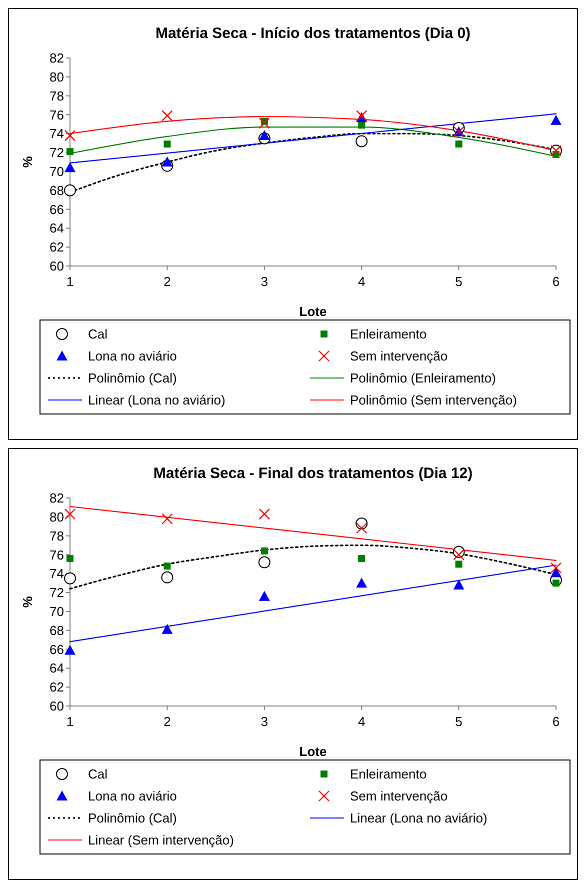 The width and height of the screenshot is (588, 890). What do you see at coordinates (313, 473) in the screenshot?
I see `chart-title: Matéria Seca - Final dos tratamentos (Dia 12)` at bounding box center [313, 473].